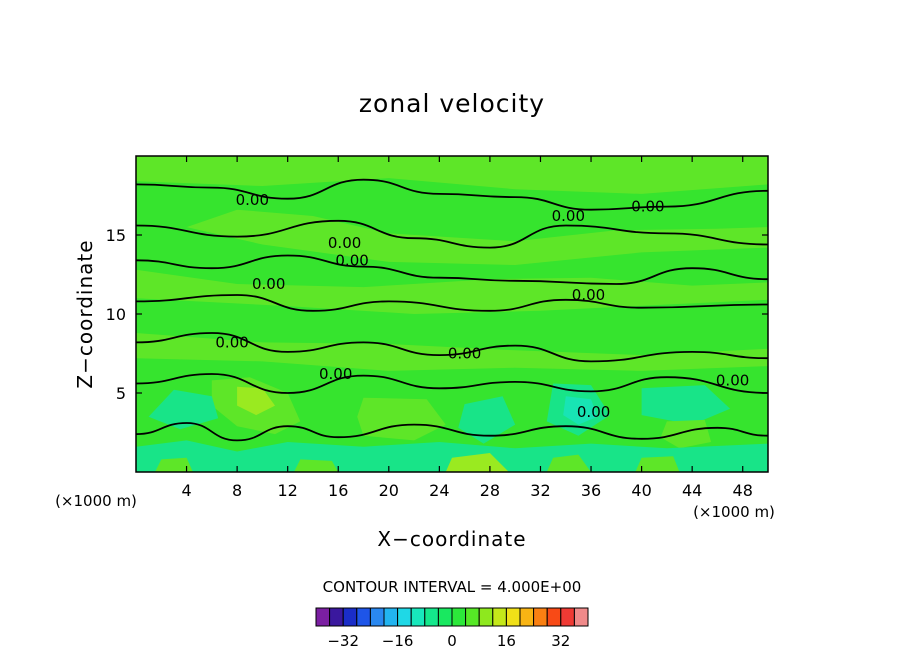 The width and height of the screenshot is (904, 654). I want to click on x-unit-right: (×1000 m), so click(734, 512).